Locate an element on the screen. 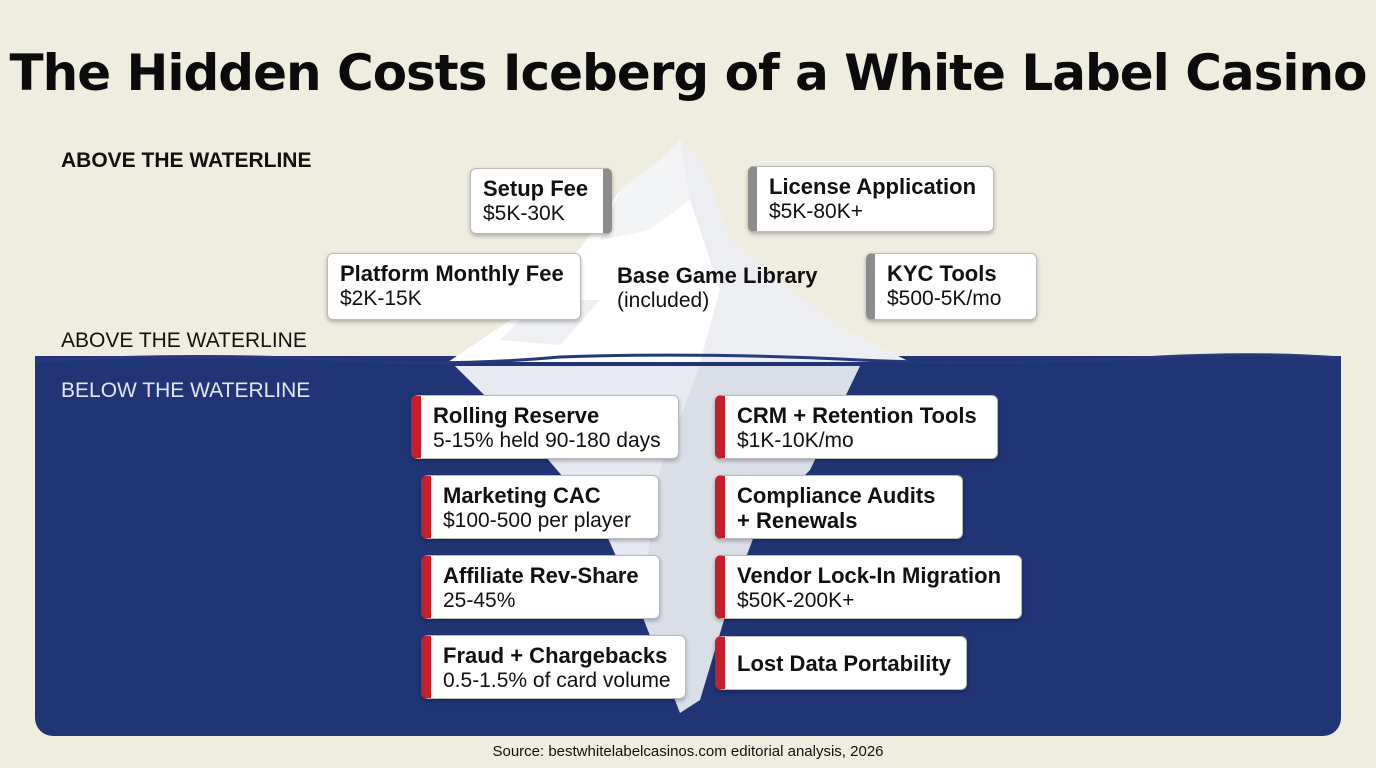 The image size is (1376, 768). cost-card-value: $500-5K/mo is located at coordinates (944, 298).